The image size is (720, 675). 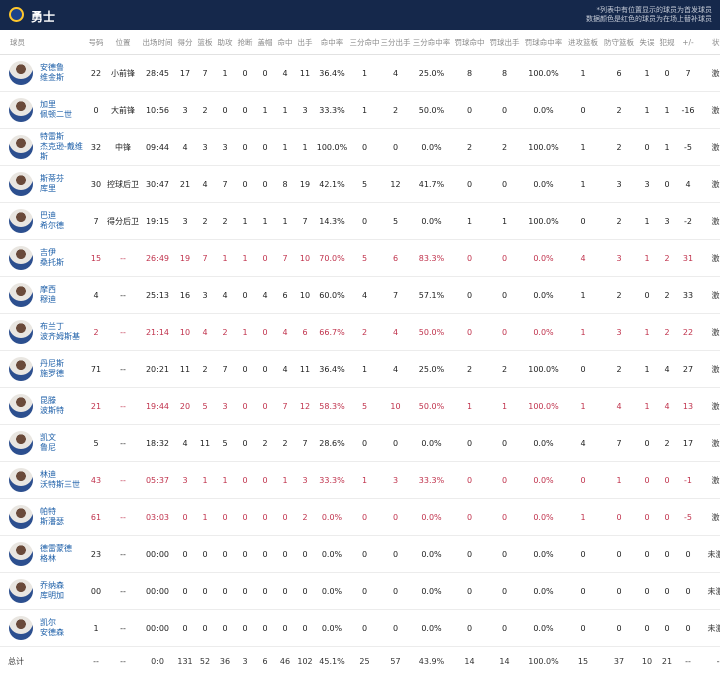 What do you see at coordinates (245, 42) in the screenshot?
I see `column-header: 抢断` at bounding box center [245, 42].